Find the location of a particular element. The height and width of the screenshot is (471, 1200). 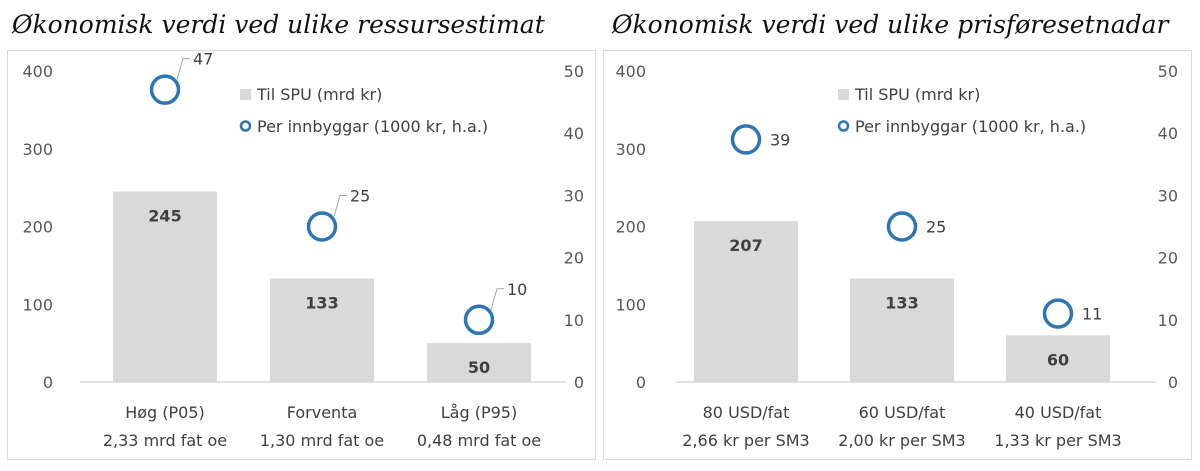

x-category-sublabel: 0,48 mrd fat oe is located at coordinates (479, 440).